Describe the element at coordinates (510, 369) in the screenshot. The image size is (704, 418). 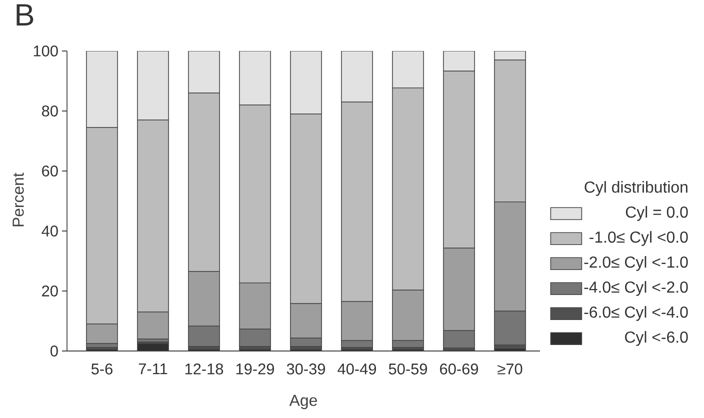
I see `x-tick-label: ≥70` at that location.